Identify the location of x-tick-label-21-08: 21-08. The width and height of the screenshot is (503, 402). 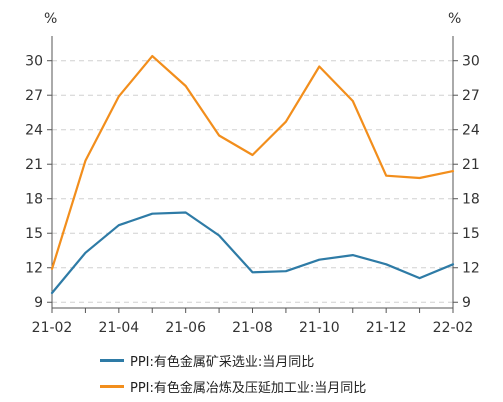
(252, 328).